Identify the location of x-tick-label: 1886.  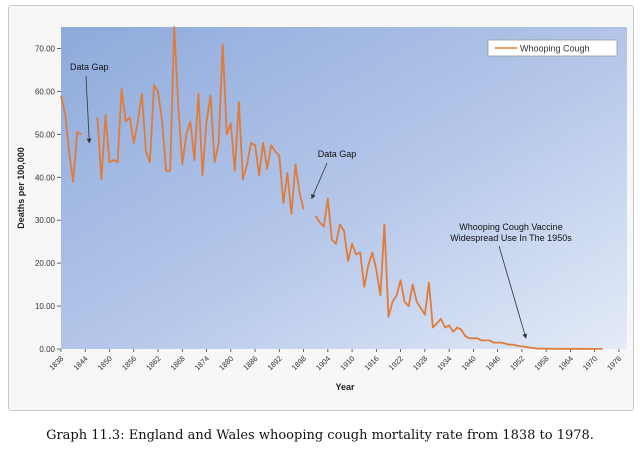
(250, 363).